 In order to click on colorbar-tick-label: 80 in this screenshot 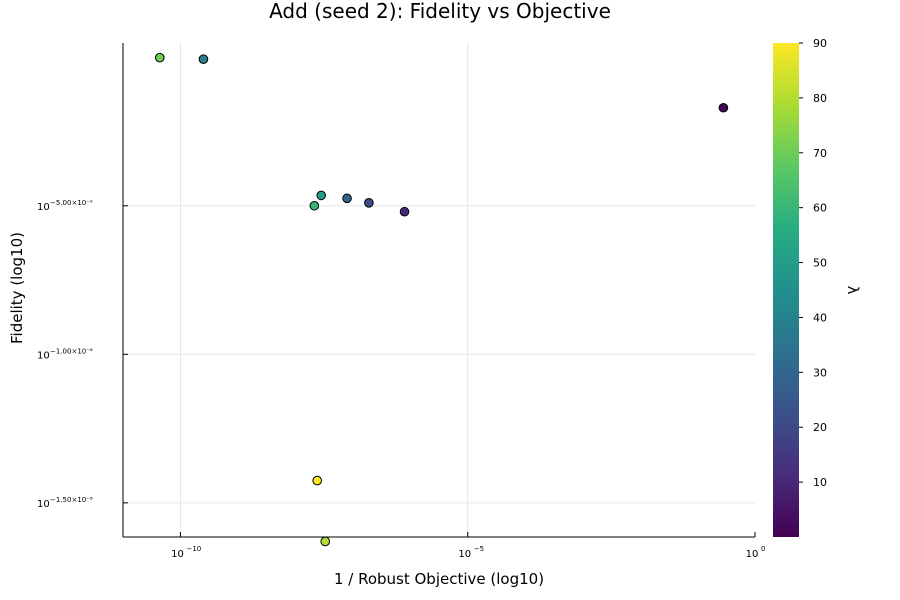, I will do `click(820, 98)`.